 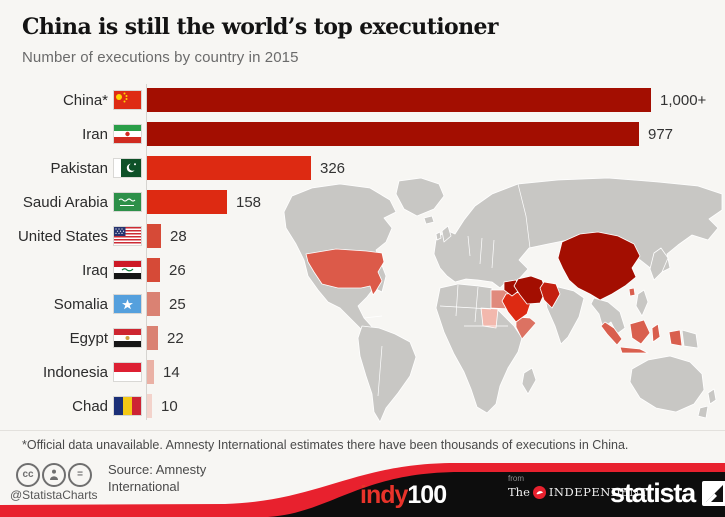 I want to click on chart-row: Iran 977, so click(x=362, y=134).